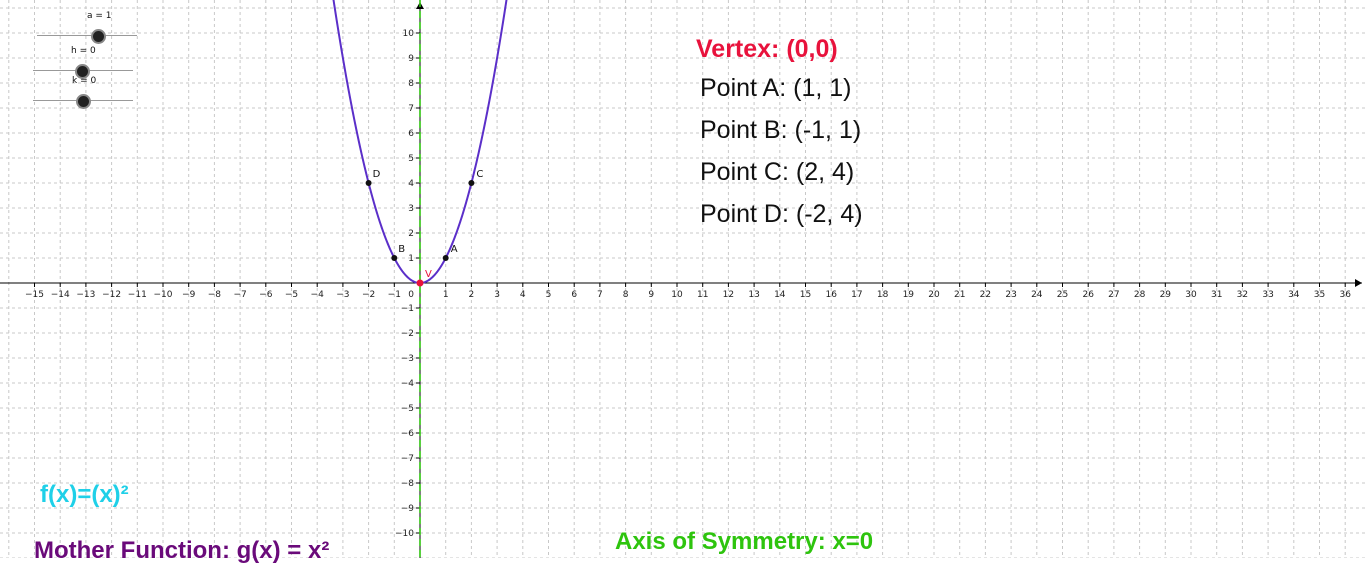 The width and height of the screenshot is (1366, 565). I want to click on x-tick-label: 11, so click(702, 295).